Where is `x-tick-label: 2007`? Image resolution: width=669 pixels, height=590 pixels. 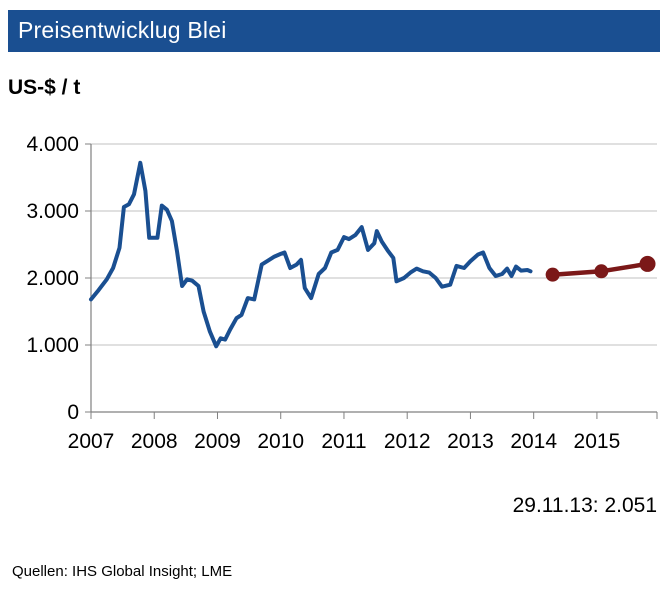
x-tick-label: 2007 is located at coordinates (91, 440).